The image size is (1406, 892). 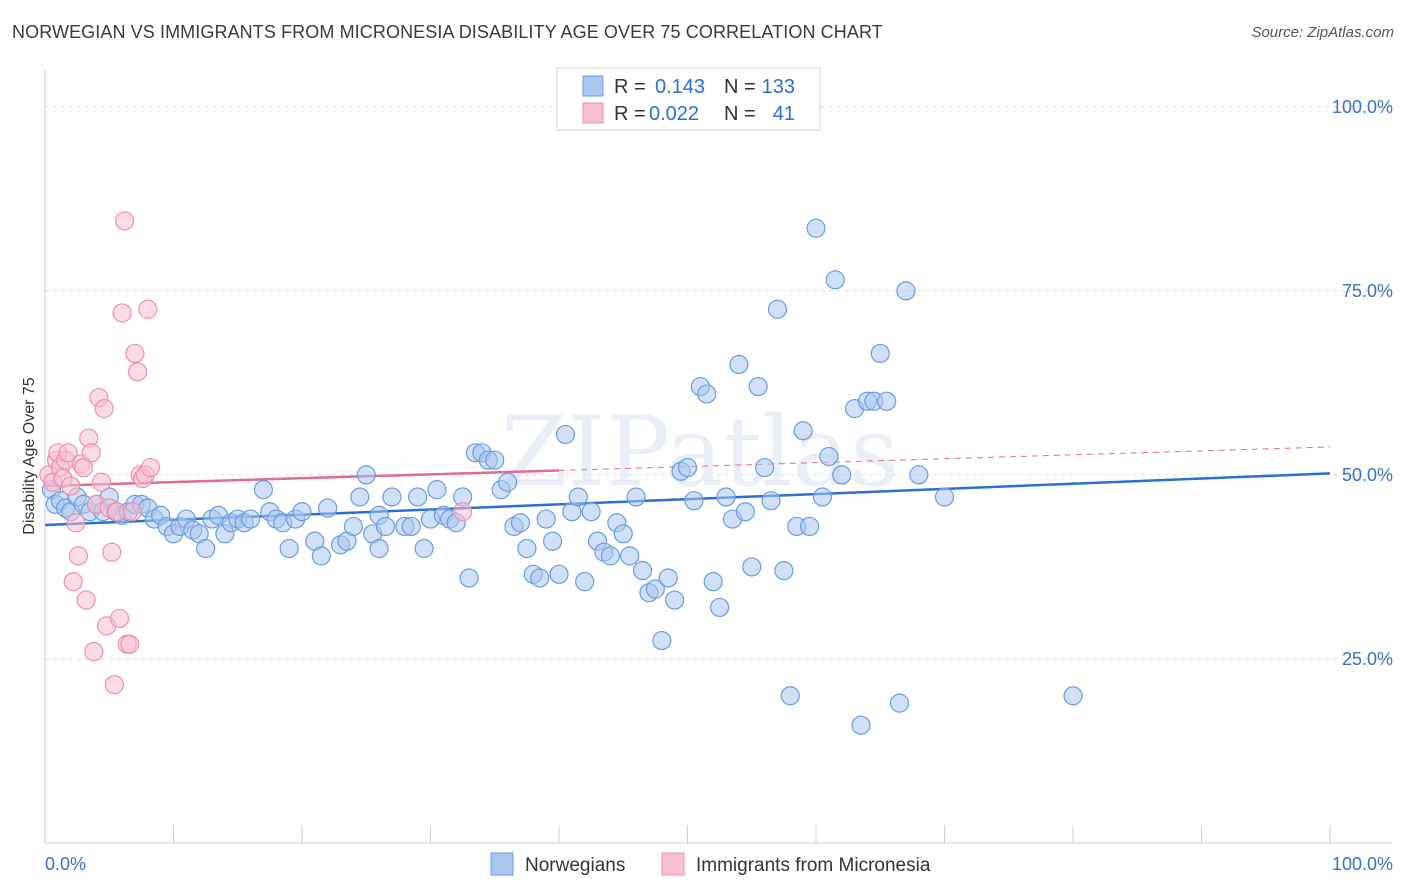 I want to click on legend-n-label-1: N =, so click(x=740, y=87).